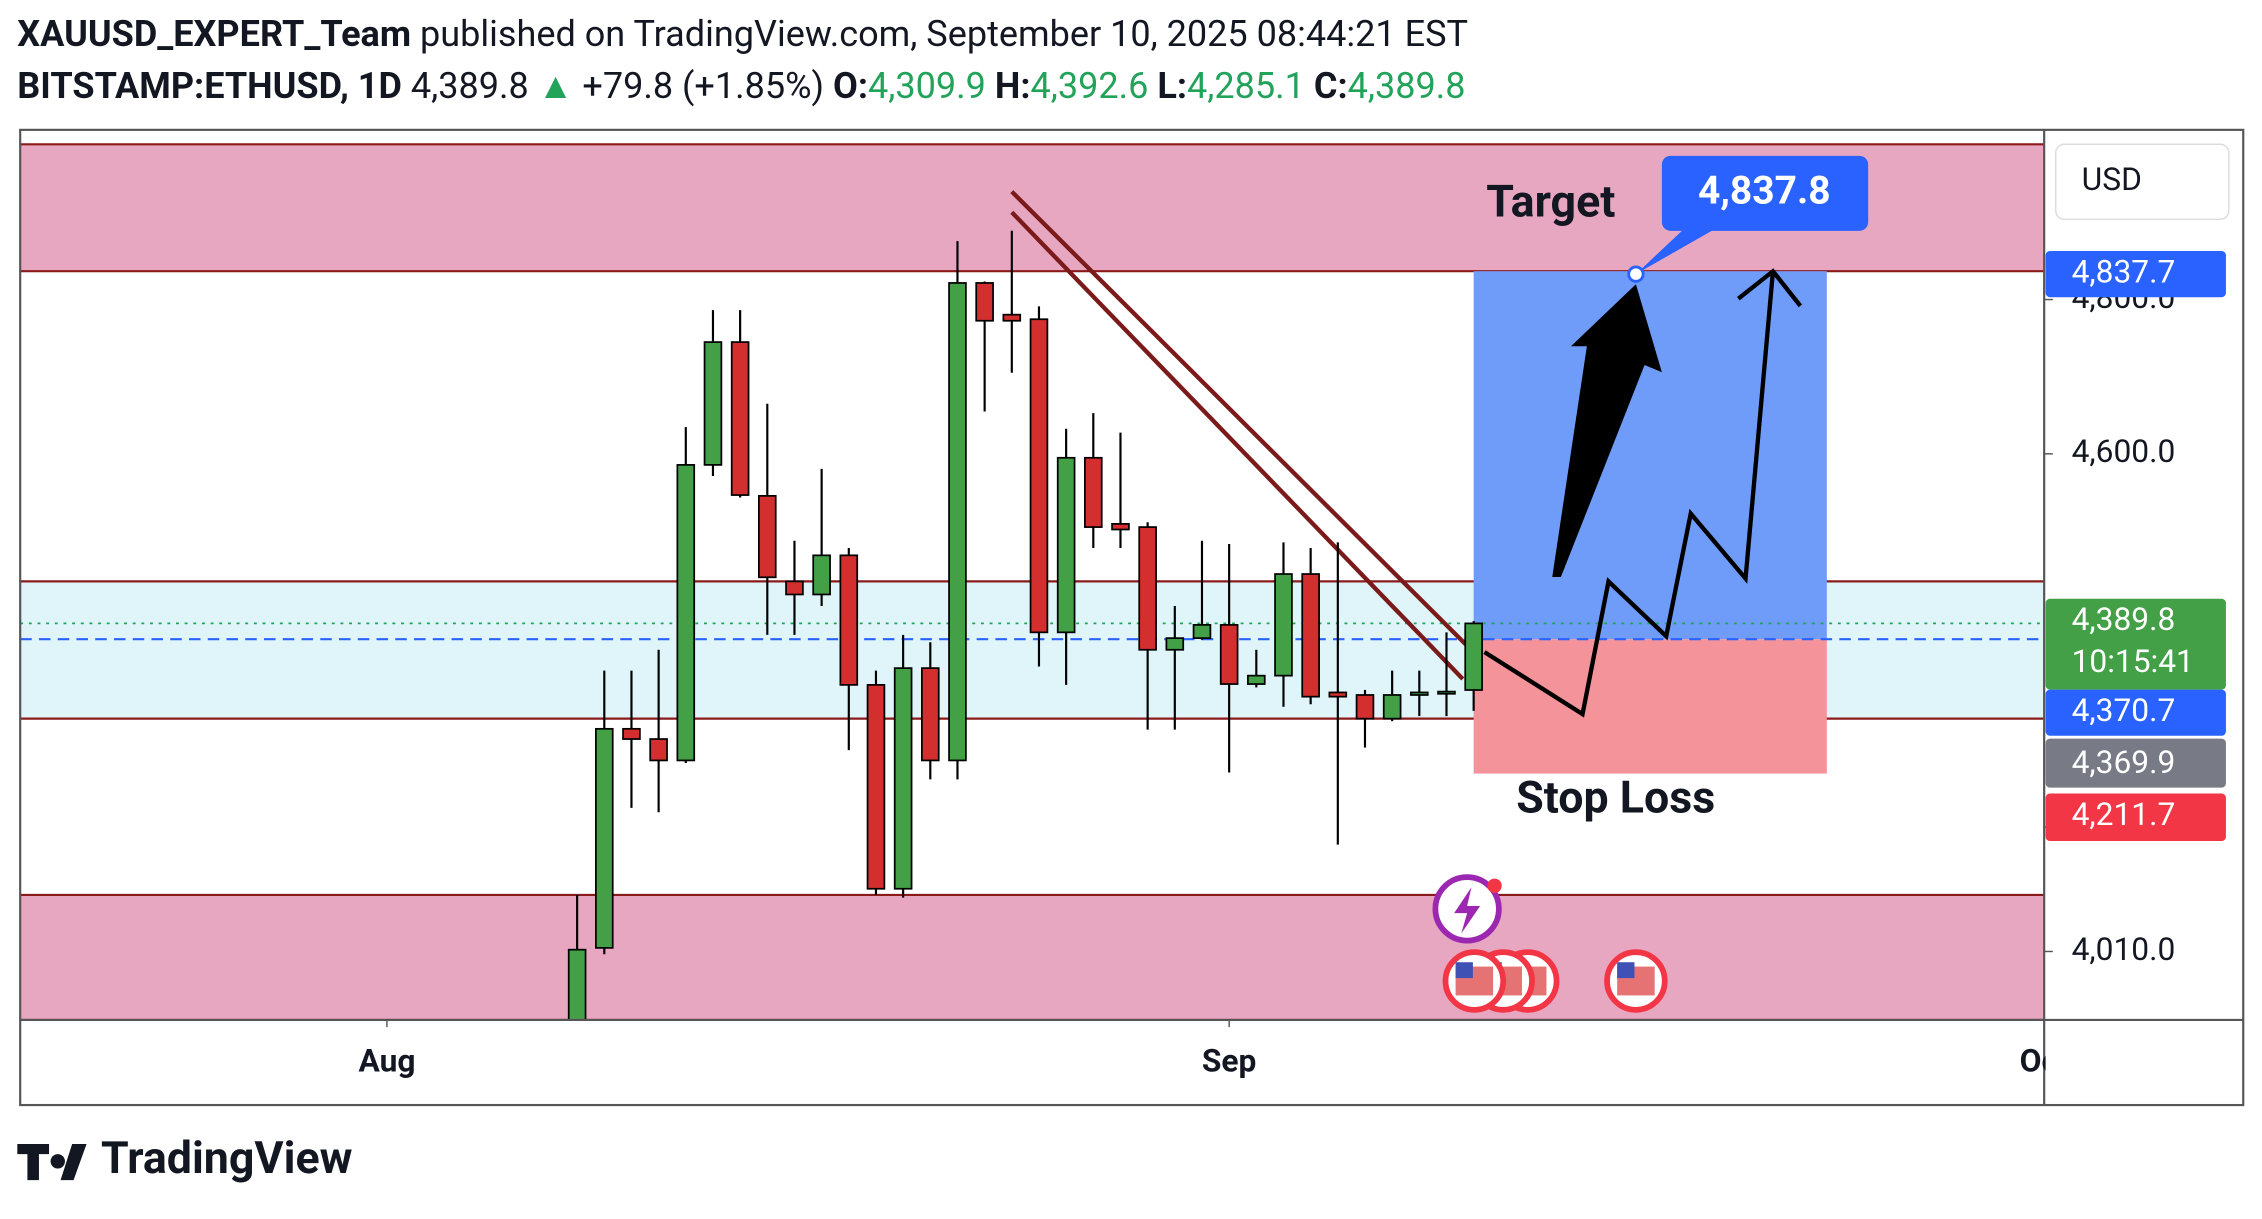 Image resolution: width=2262 pixels, height=1219 pixels. I want to click on overlay: Target 4,837.8 Stop Loss, so click(1677, 489).